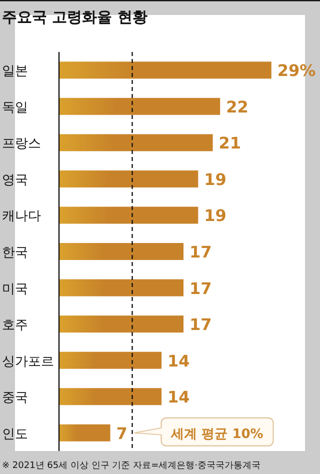  Describe the element at coordinates (122, 433) in the screenshot. I see `data-label: 7` at that location.